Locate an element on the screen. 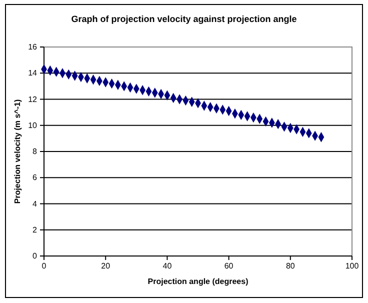 This screenshot has height=303, width=368. x-tick-label: 20 is located at coordinates (106, 266).